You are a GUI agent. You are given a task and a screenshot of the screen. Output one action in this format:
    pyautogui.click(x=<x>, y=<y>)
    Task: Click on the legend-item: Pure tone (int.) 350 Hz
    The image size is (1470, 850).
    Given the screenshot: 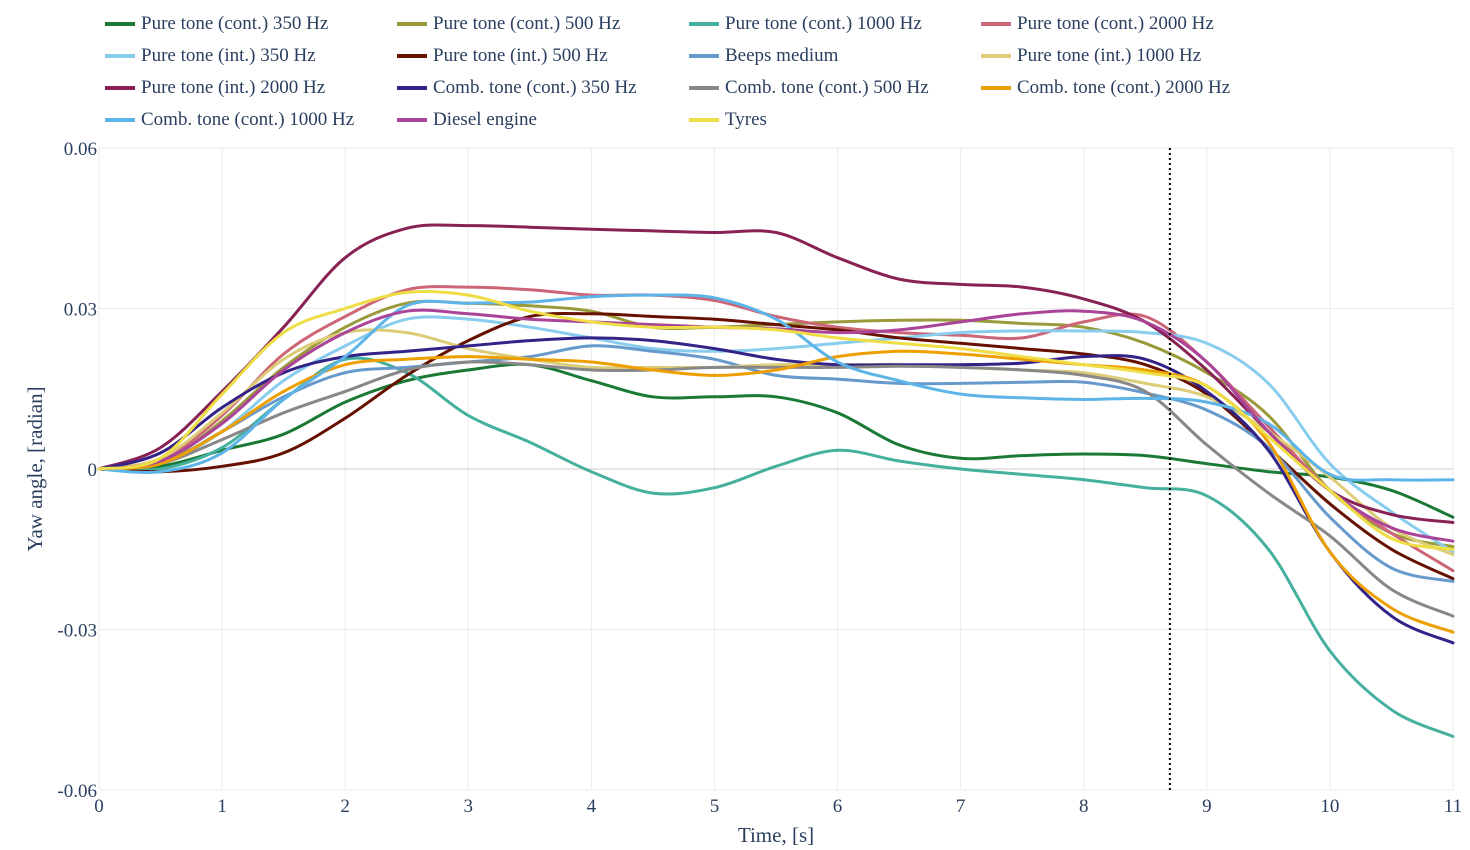 What is the action you would take?
    pyautogui.click(x=210, y=56)
    